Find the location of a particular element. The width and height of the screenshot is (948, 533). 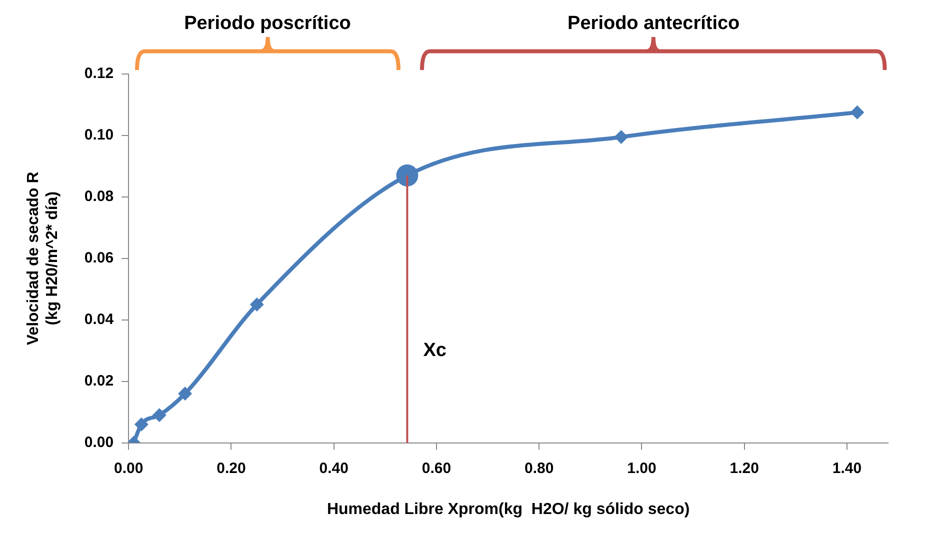

x-tick-label: 0.20 is located at coordinates (231, 468).